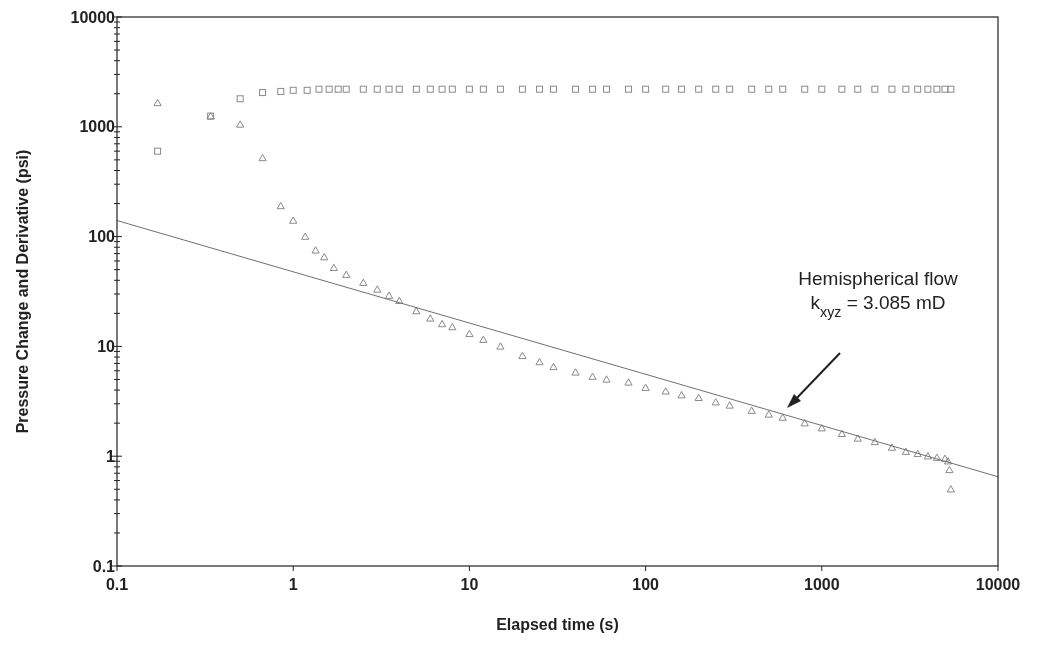 The image size is (1044, 648). I want to click on y-tick-label: 10000, so click(93, 17).